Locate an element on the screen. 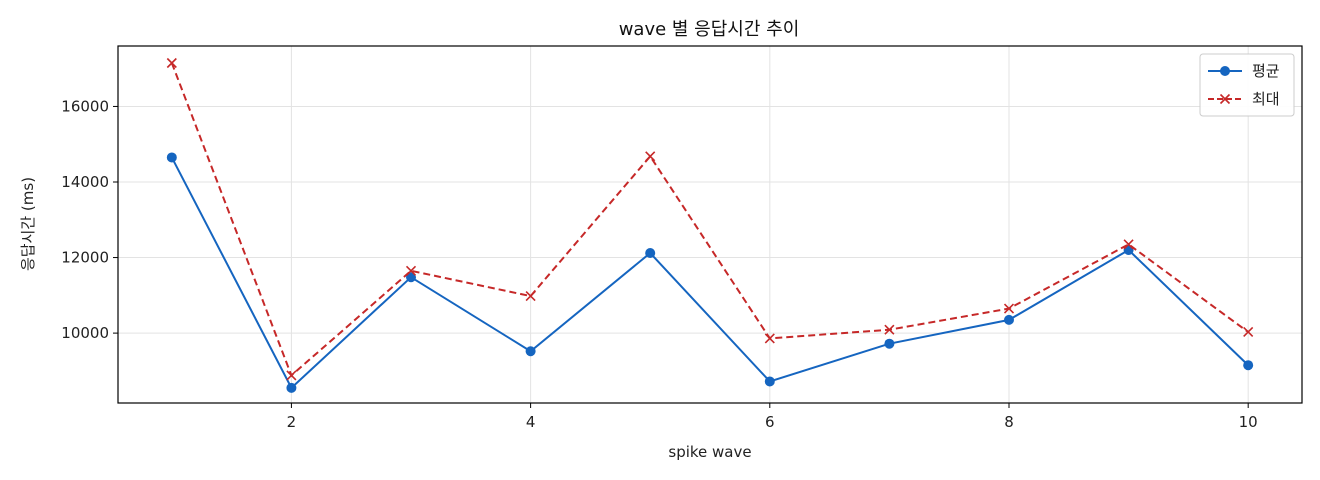 The height and width of the screenshot is (480, 1320). y-axis-label: 응답시간 (ms) is located at coordinates (28, 224).